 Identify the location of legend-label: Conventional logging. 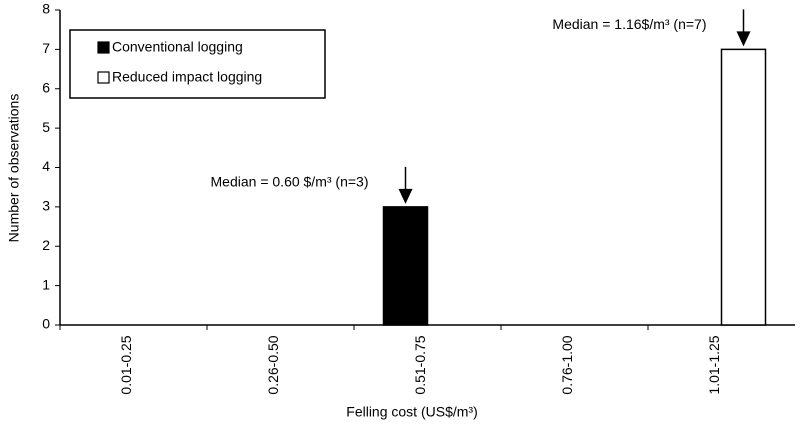
(177, 47).